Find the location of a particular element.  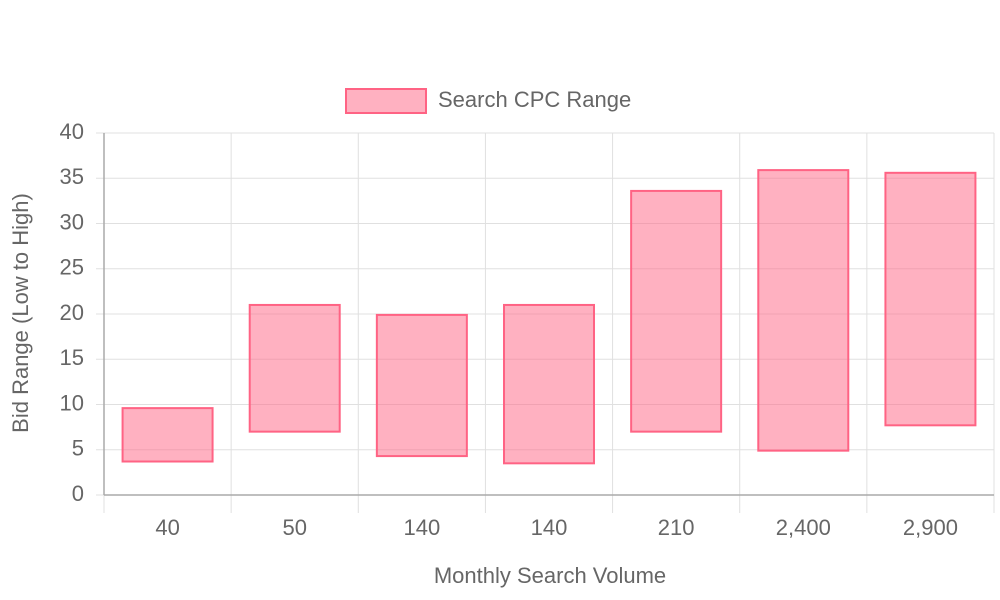

x-tick-label: 2,400 is located at coordinates (803, 527).